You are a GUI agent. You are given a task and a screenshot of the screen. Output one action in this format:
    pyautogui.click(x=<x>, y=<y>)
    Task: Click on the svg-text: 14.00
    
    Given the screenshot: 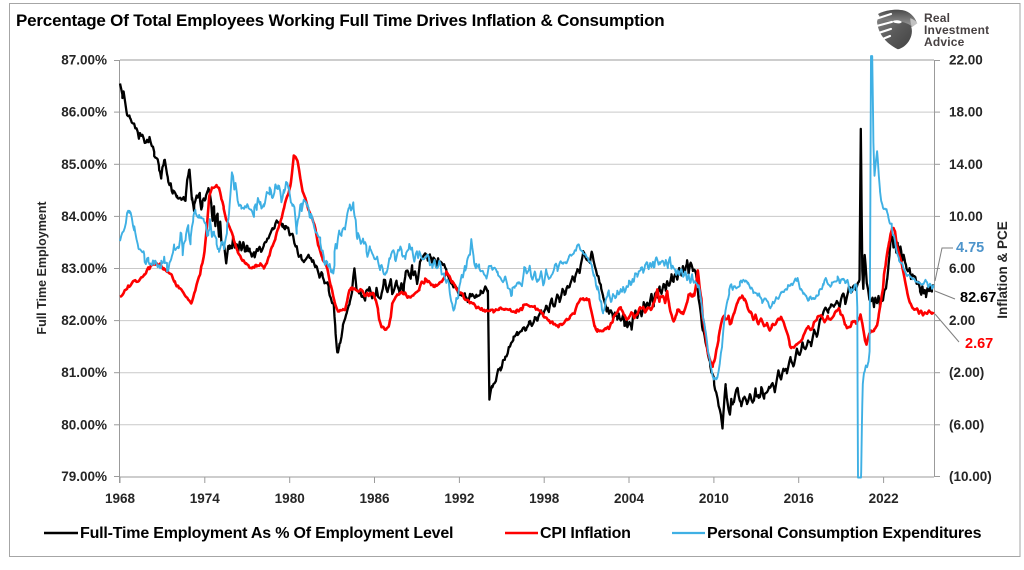 What is the action you would take?
    pyautogui.click(x=966, y=164)
    